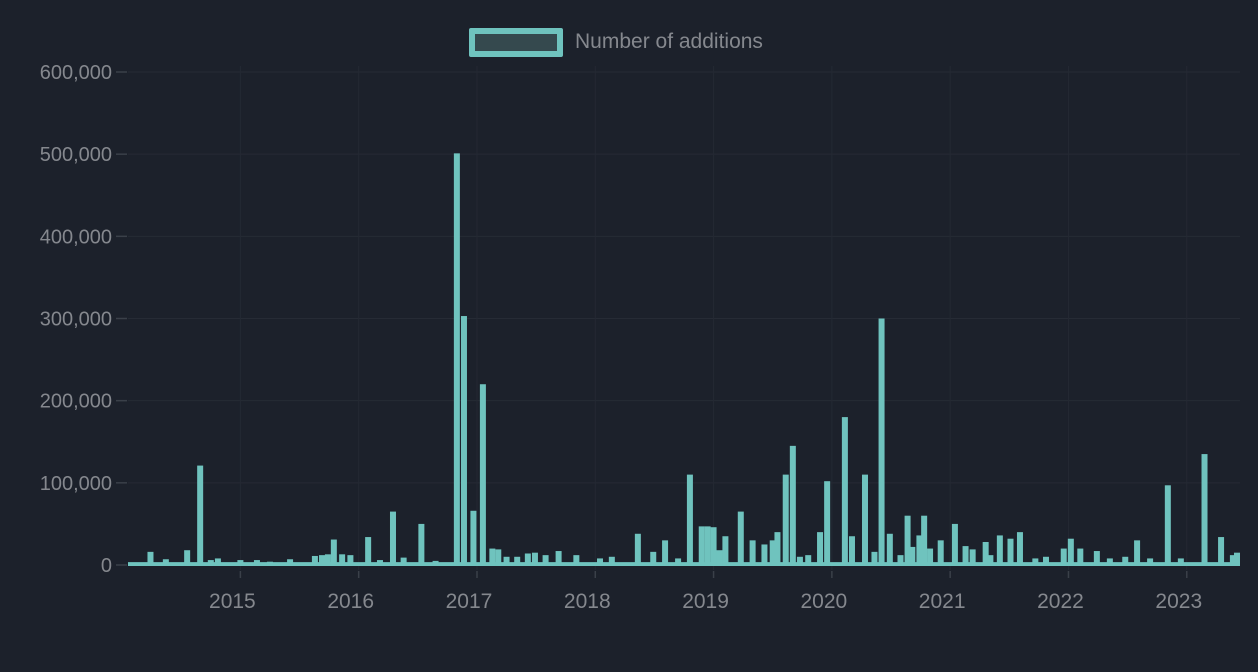  What do you see at coordinates (76, 402) in the screenshot?
I see `y-tick-label: 200,000` at bounding box center [76, 402].